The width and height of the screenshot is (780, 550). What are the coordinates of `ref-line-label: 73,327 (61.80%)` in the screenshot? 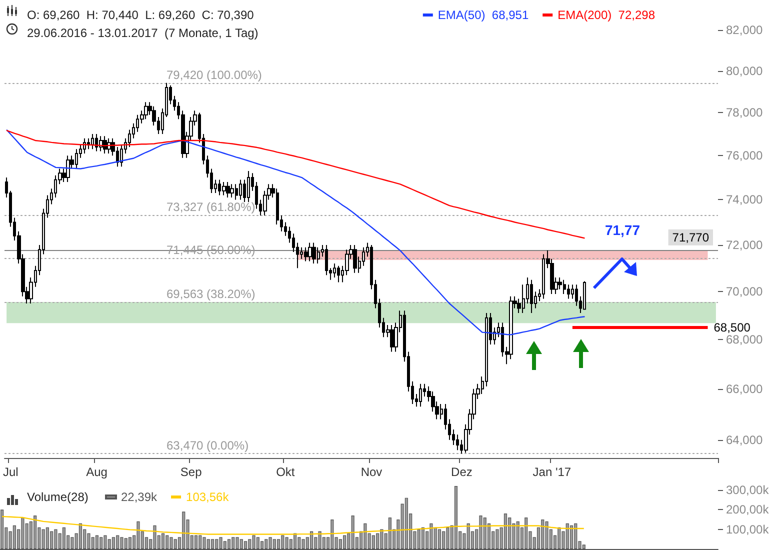 It's located at (211, 207).